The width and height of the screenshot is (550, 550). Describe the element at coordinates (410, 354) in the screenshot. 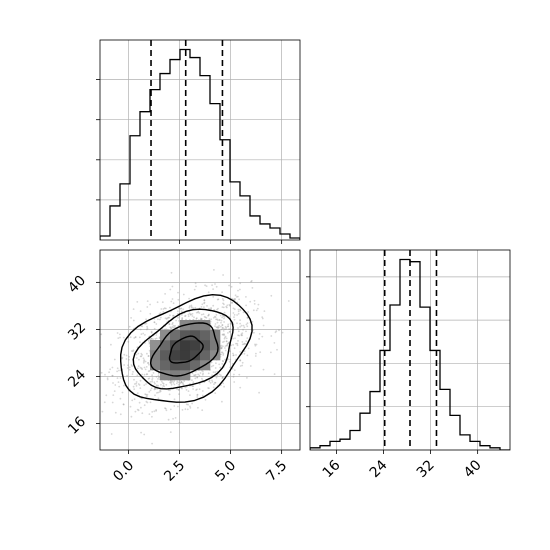

I see `histogram-2-bars` at that location.